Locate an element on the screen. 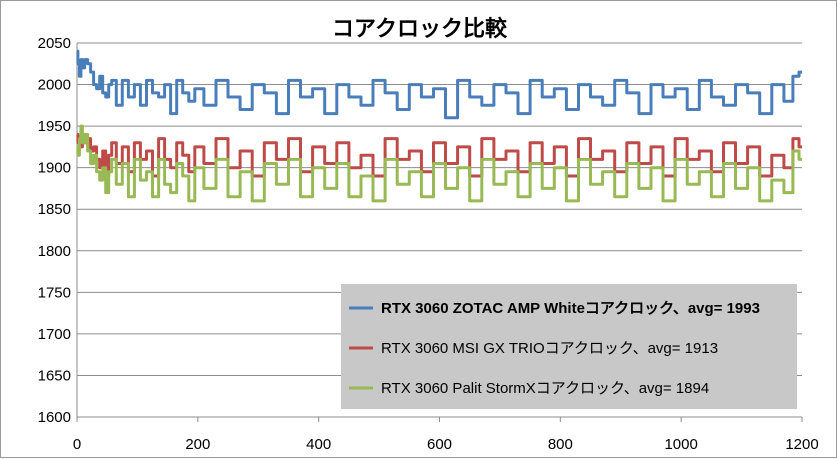  legend-box is located at coordinates (569, 346).